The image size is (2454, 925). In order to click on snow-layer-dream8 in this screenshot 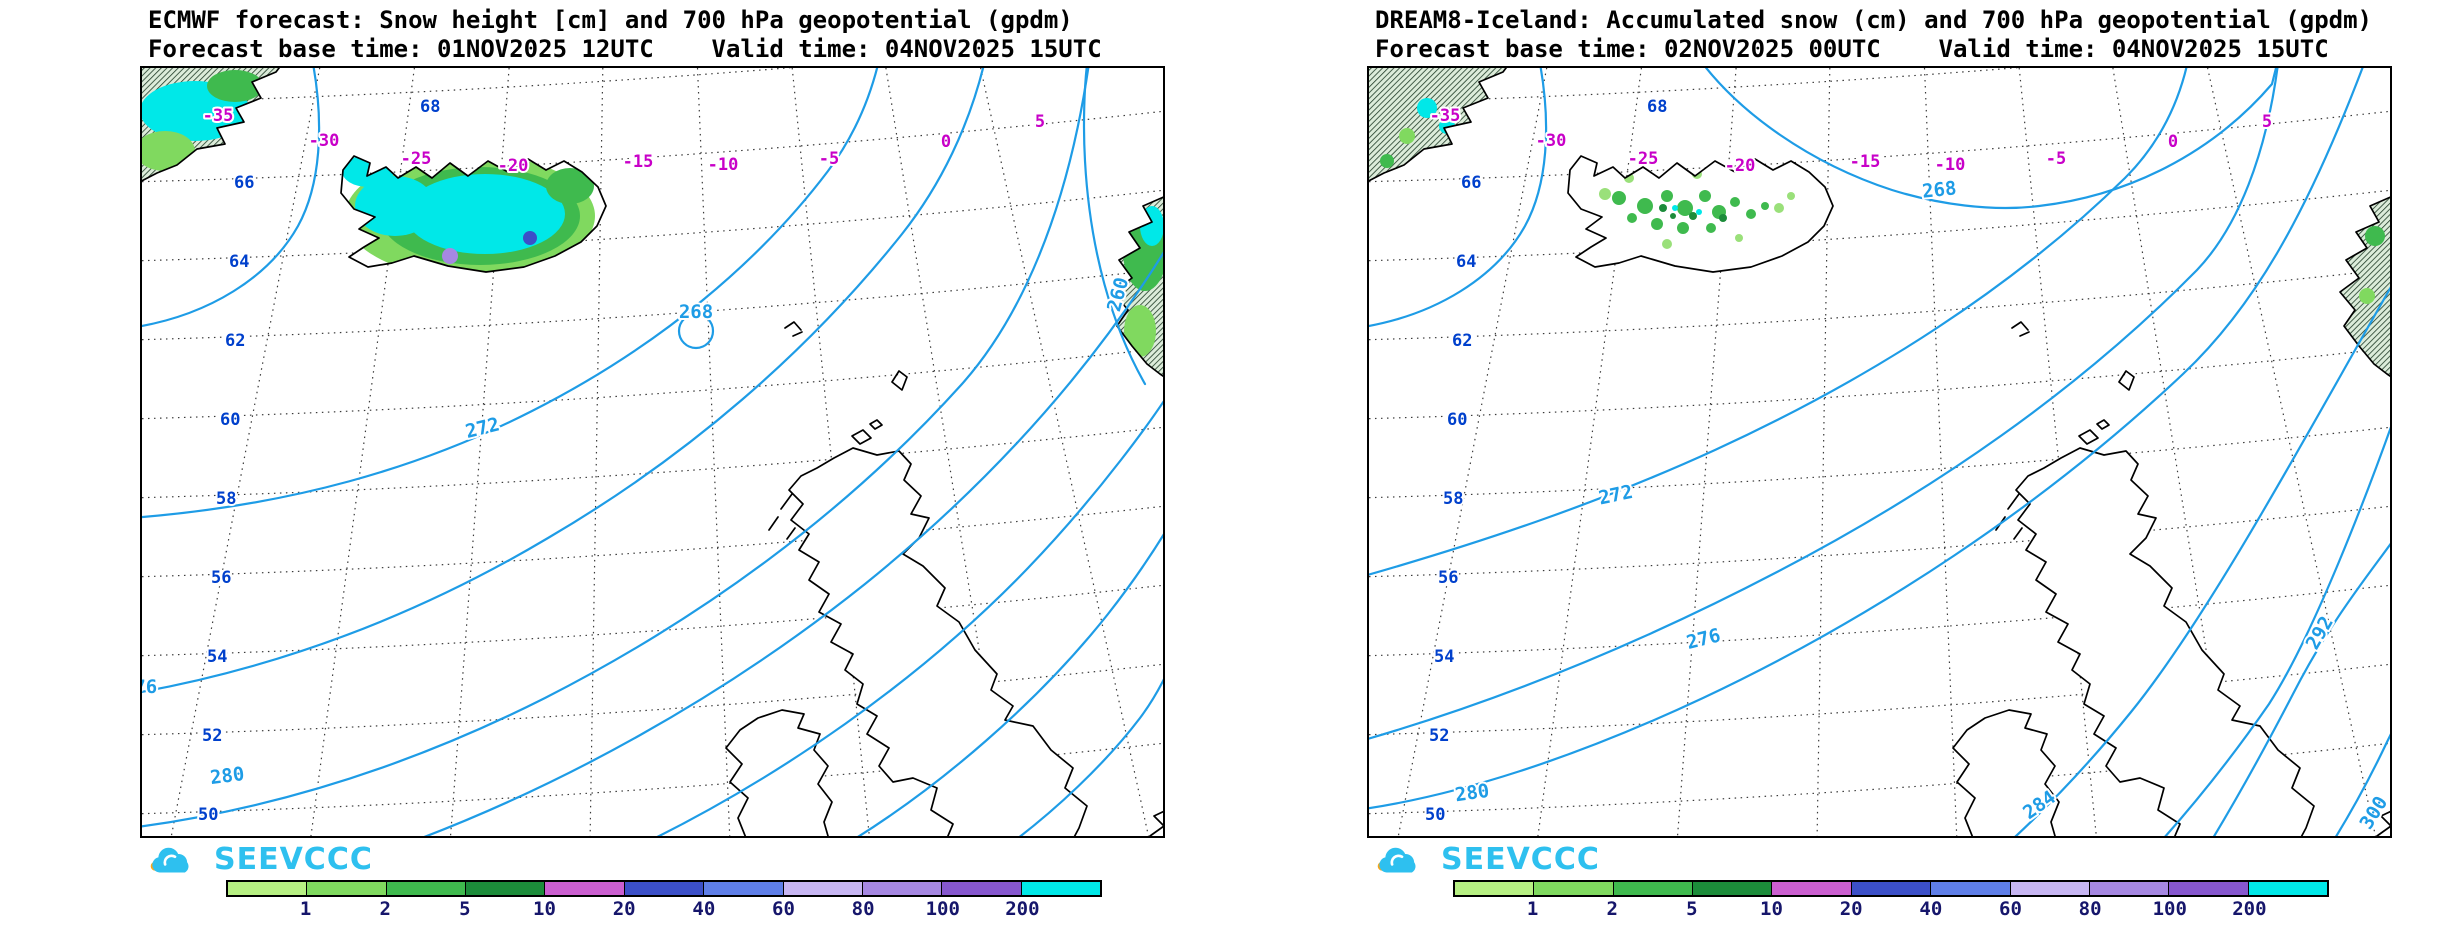, I will do `click(1882, 201)`.